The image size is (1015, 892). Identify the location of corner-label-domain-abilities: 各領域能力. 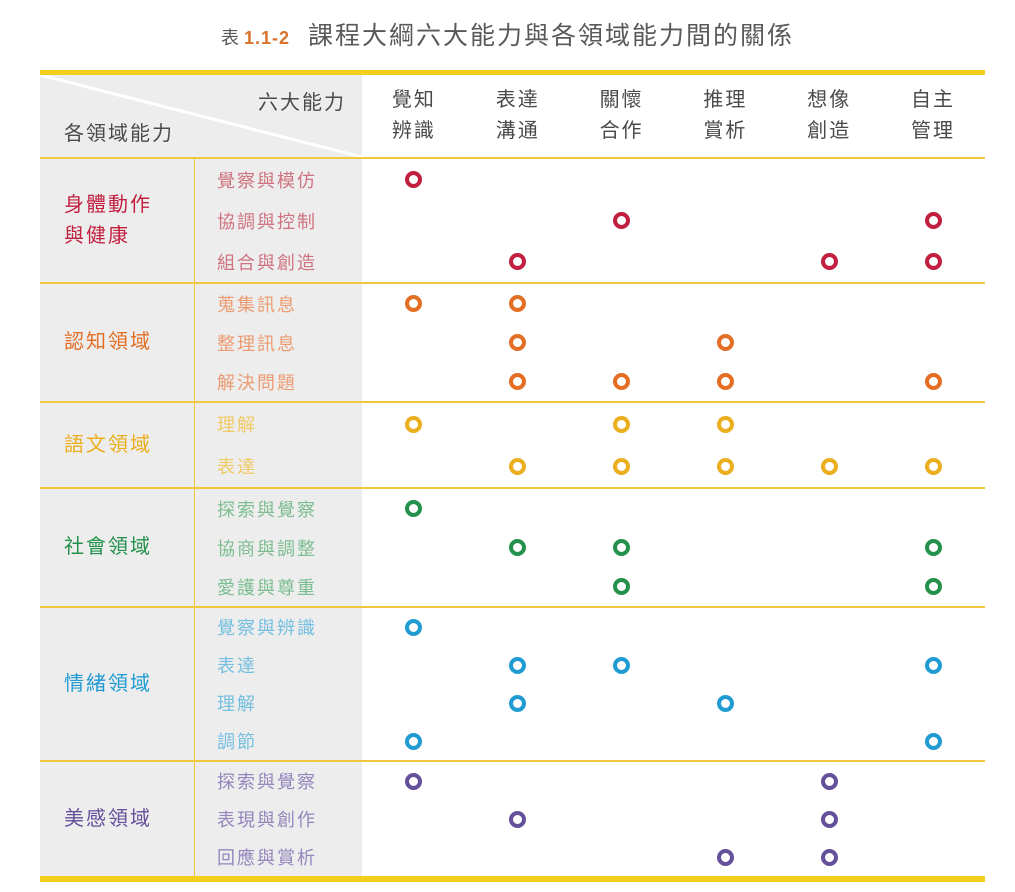
(119, 134).